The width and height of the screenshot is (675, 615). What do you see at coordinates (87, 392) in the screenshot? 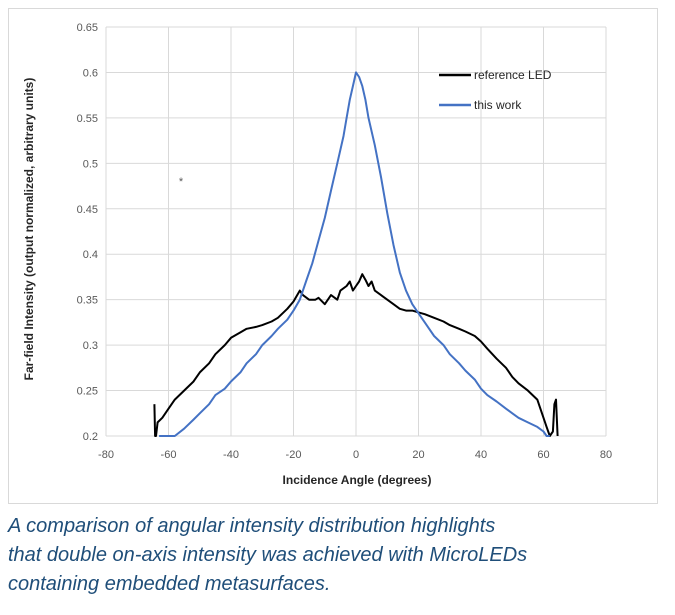
I see `y-tick-label: 0.25` at bounding box center [87, 392].